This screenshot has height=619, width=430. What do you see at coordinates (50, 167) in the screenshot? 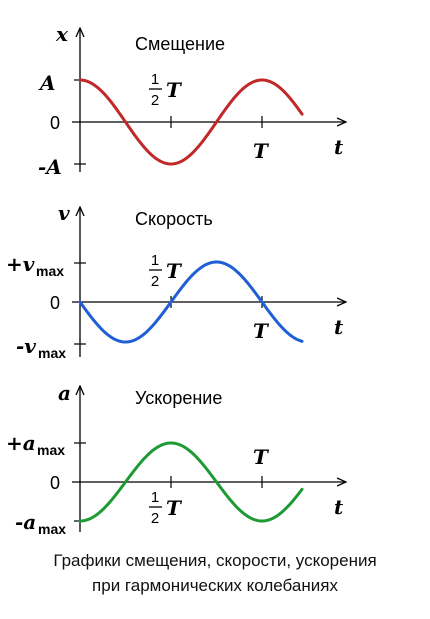
I see `displacement-neg-amplitude-label: -A` at bounding box center [50, 167].